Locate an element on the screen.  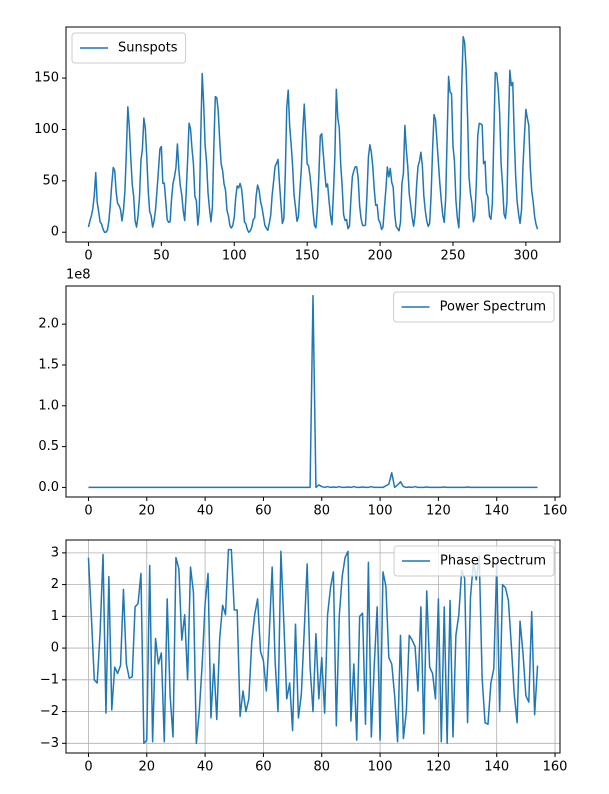
legend: Phase Spectrum is located at coordinates (474, 561).